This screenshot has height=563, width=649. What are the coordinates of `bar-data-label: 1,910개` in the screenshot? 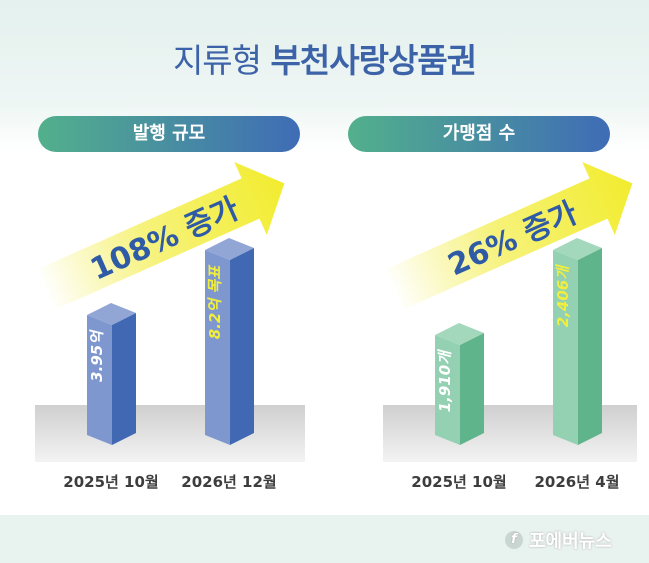 It's located at (445, 380).